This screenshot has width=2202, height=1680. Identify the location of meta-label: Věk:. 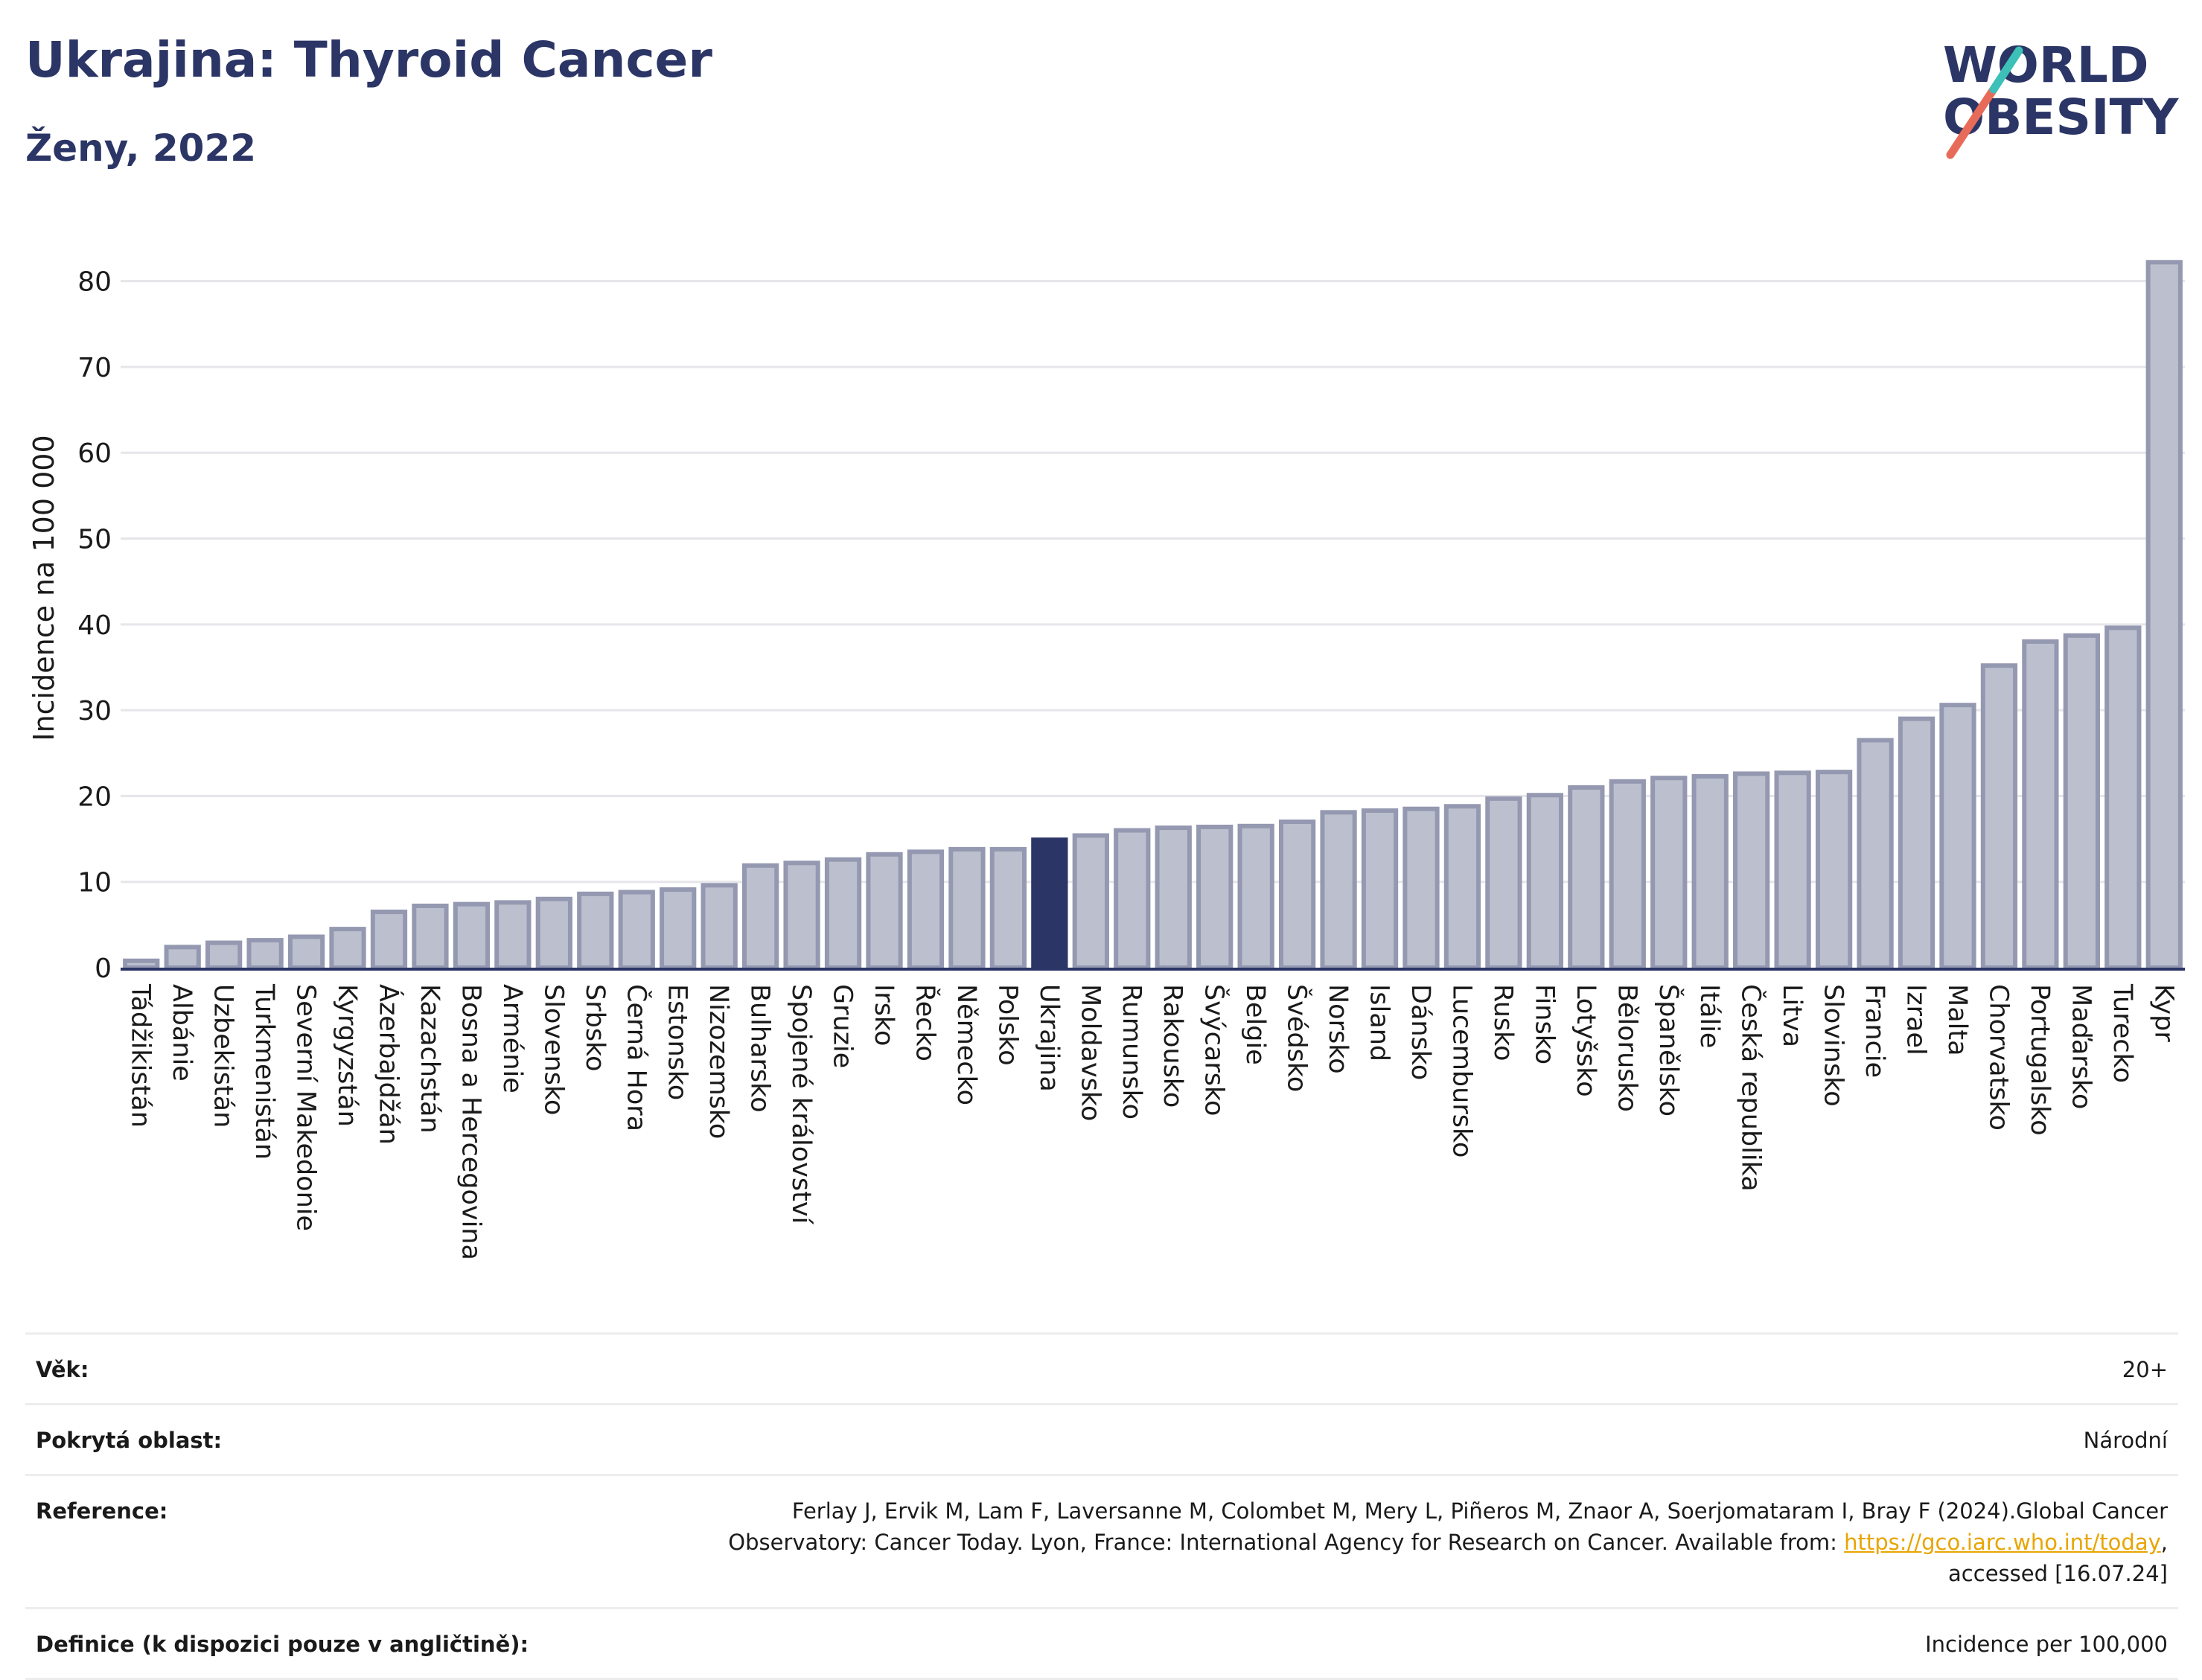
(62, 1369).